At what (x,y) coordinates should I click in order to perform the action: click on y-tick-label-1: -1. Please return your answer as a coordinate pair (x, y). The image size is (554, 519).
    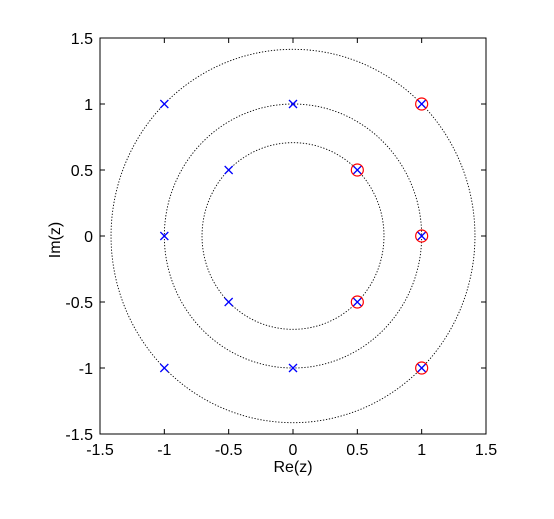
    Looking at the image, I should click on (86, 369).